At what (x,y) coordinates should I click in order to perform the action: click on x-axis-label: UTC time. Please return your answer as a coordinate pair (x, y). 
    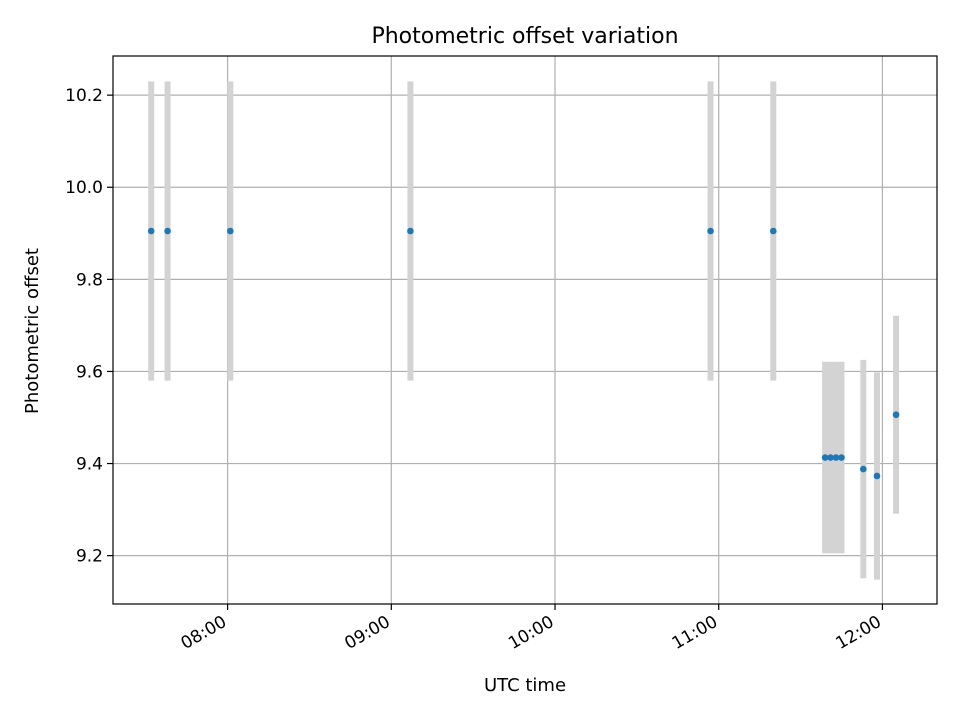
    Looking at the image, I should click on (525, 685).